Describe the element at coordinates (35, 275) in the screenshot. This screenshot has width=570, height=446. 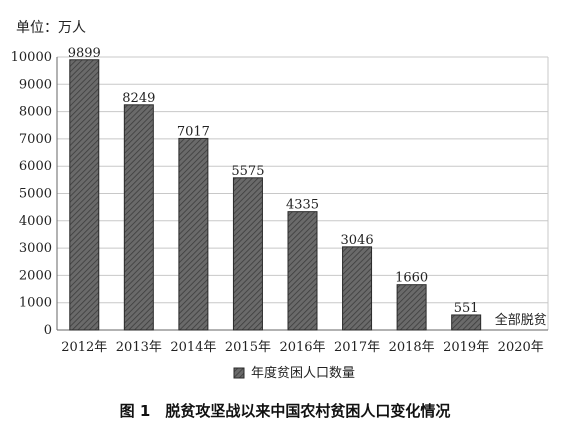
I see `y-tick-label: 2000` at that location.